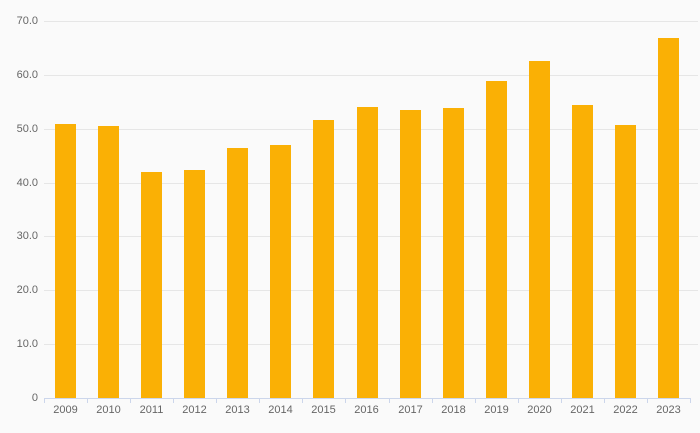 The width and height of the screenshot is (700, 433). Describe the element at coordinates (27, 129) in the screenshot. I see `y-tick-label: 50.0` at that location.